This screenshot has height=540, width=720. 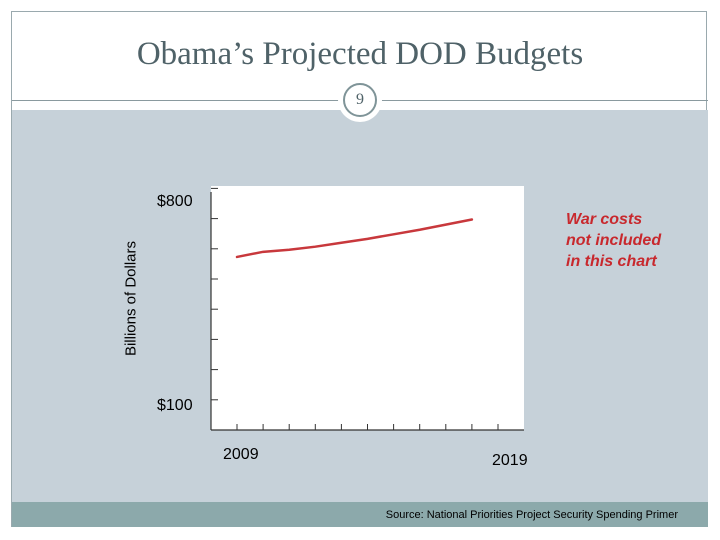 I want to click on slide-title: Obama’s Projected DOD Budgets, so click(x=360, y=54).